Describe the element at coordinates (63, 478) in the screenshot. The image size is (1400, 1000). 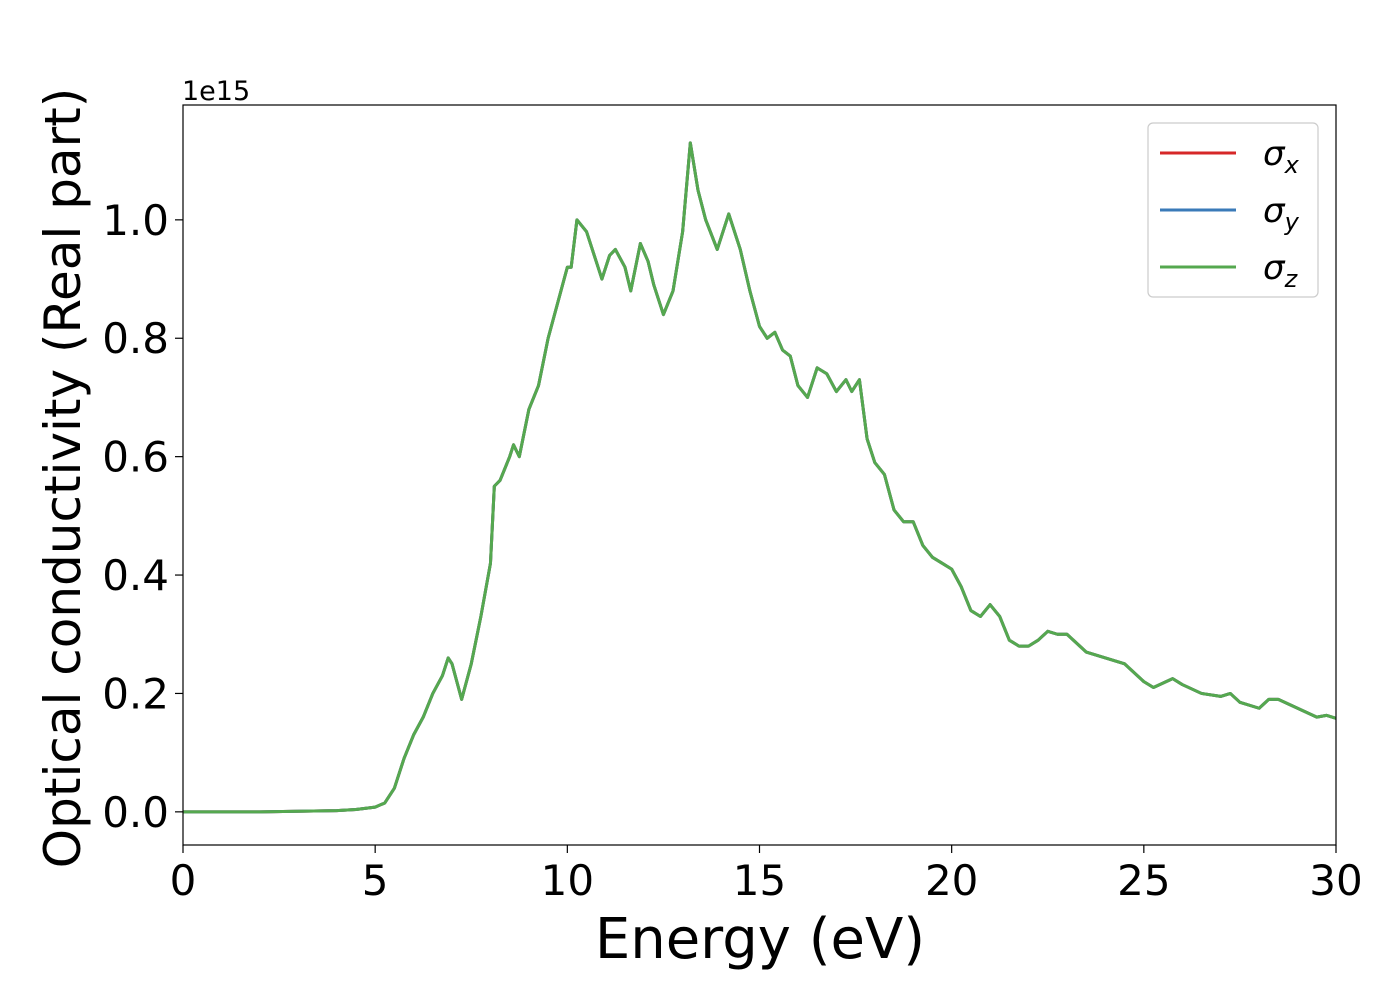
I see `y-axis-label: Optical conductivity (Real part)` at that location.